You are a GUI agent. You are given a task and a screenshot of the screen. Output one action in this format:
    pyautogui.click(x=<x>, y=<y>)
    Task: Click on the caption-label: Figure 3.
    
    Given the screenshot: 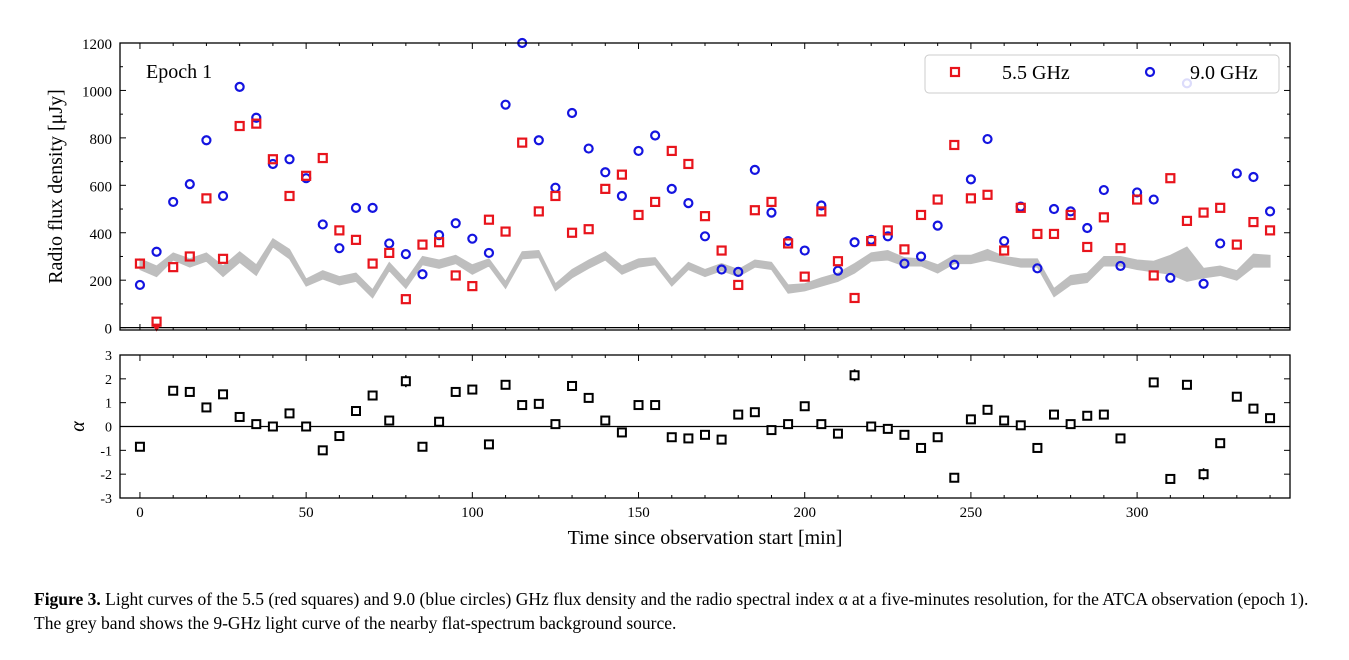 What is the action you would take?
    pyautogui.click(x=67, y=599)
    